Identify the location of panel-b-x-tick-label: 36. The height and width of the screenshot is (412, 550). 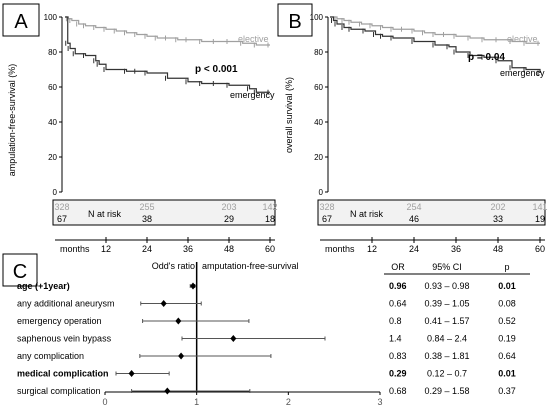
(456, 249).